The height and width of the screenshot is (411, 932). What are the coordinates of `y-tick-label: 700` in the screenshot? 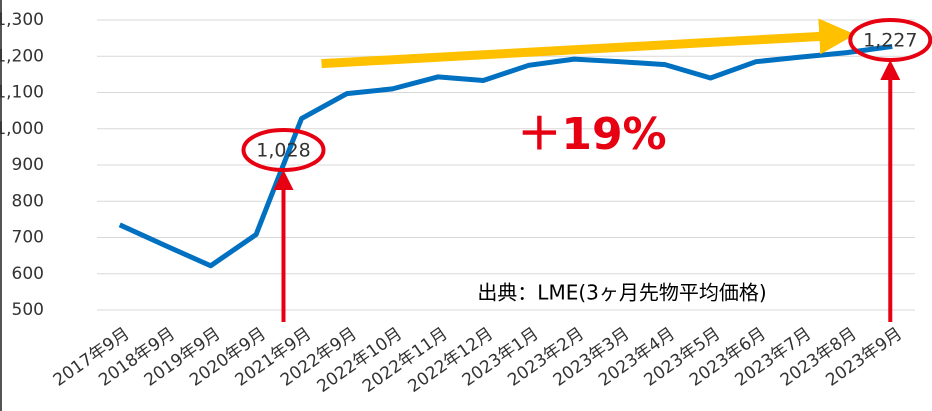 It's located at (28, 238).